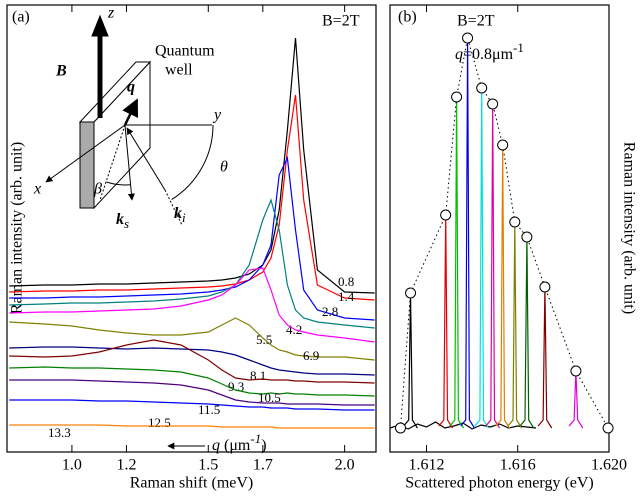 The height and width of the screenshot is (497, 642). I want to click on label-title-unit: (μm, so click(235, 445).